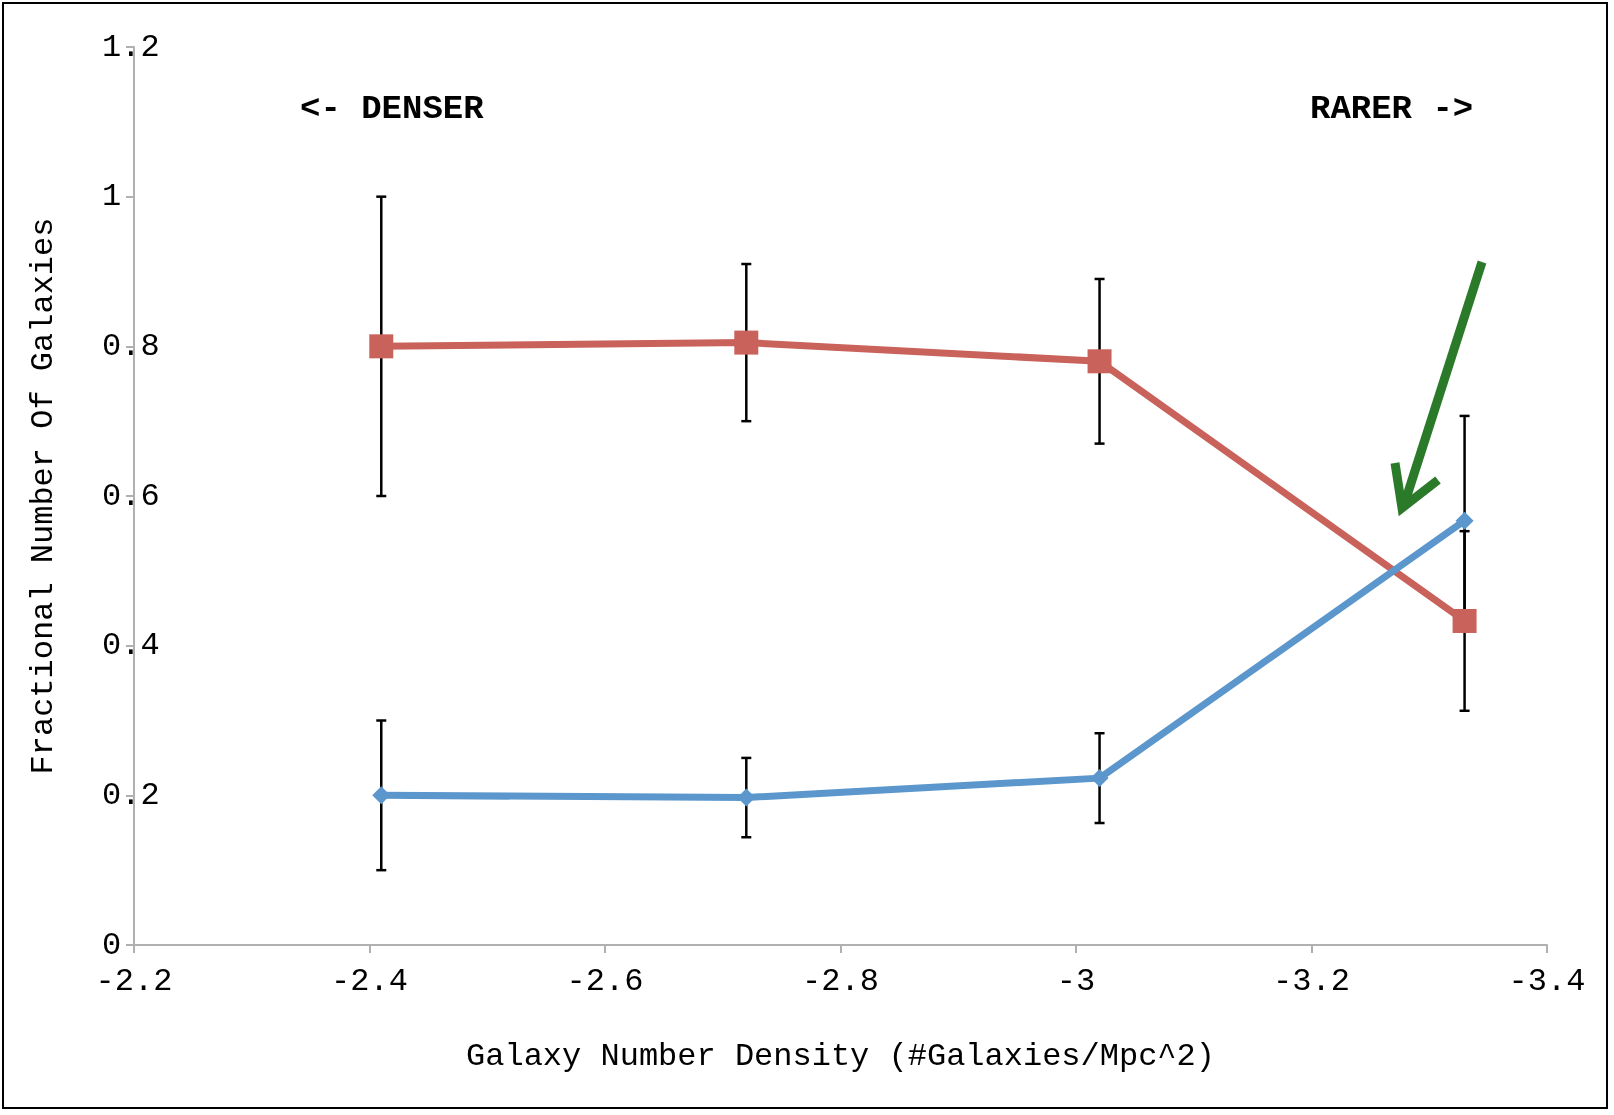 The width and height of the screenshot is (1614, 1115). I want to click on y-tick-label: 1.2, so click(131, 47).